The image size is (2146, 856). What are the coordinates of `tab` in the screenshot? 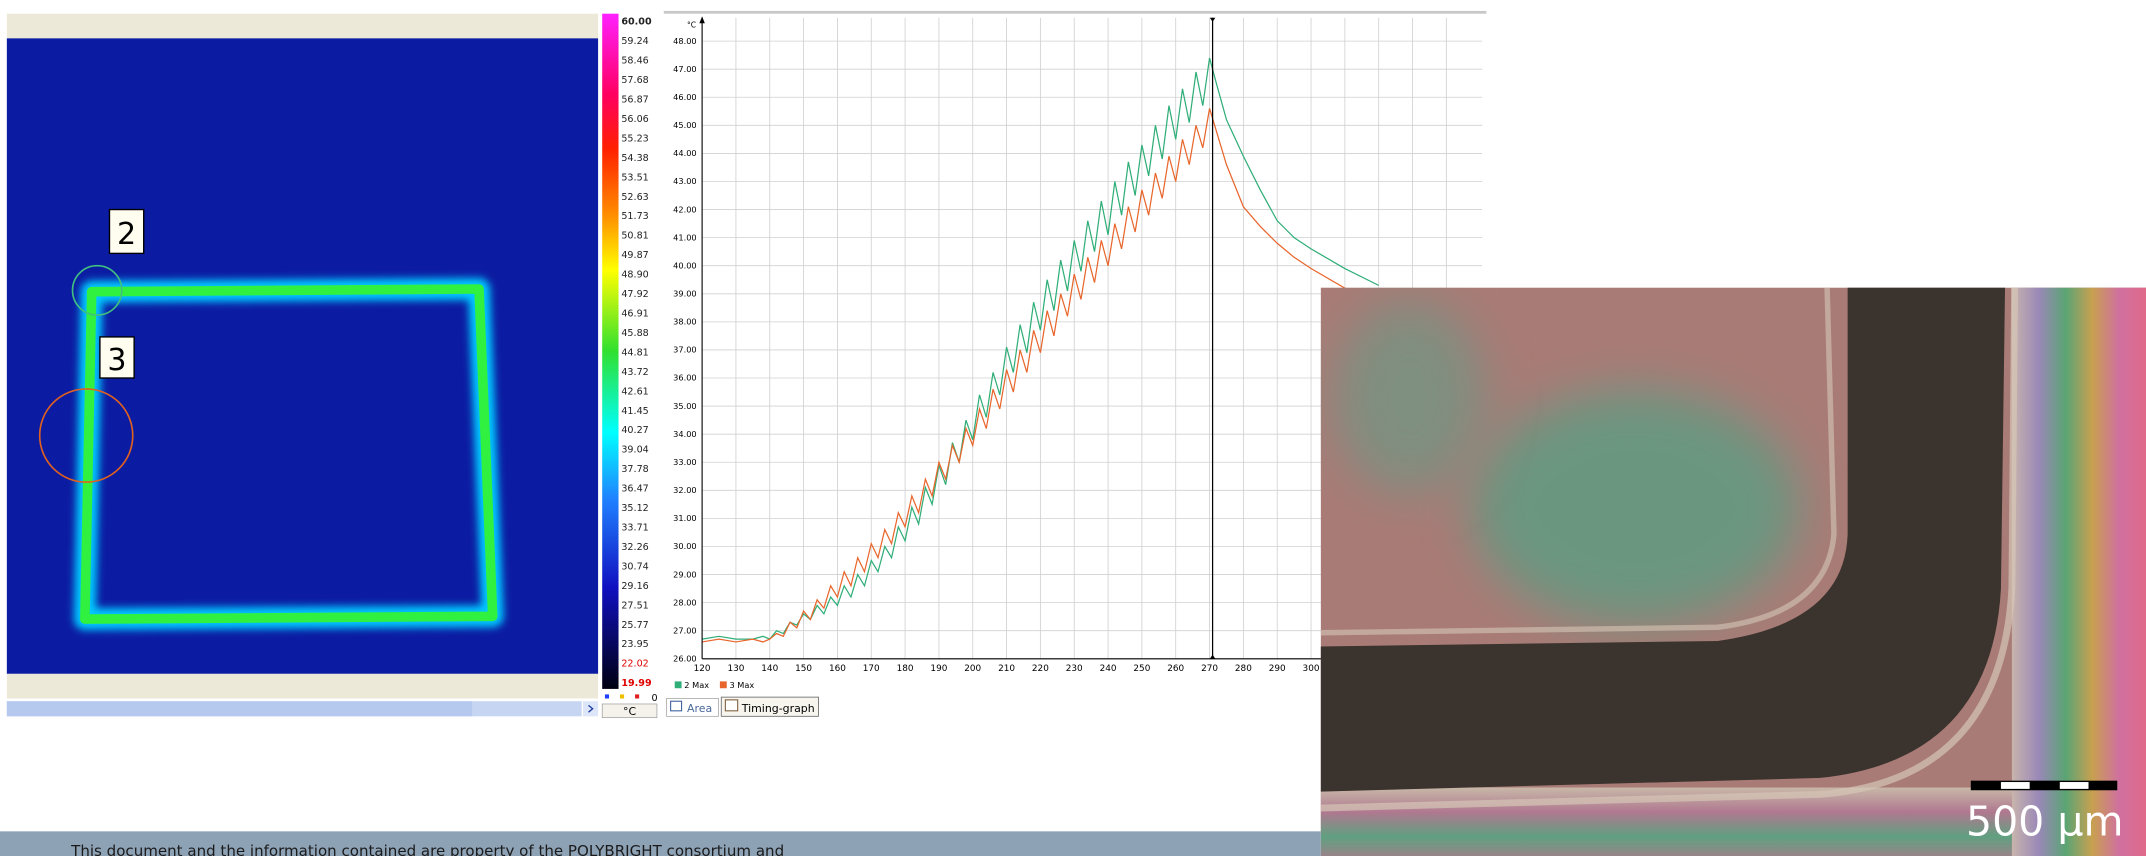 It's located at (692, 707).